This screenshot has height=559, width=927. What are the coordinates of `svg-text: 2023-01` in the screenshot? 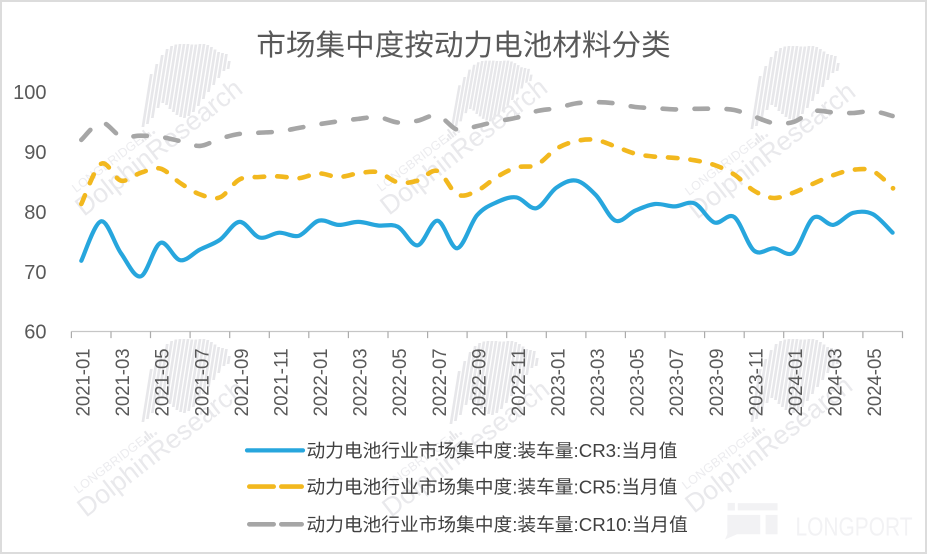 It's located at (559, 382).